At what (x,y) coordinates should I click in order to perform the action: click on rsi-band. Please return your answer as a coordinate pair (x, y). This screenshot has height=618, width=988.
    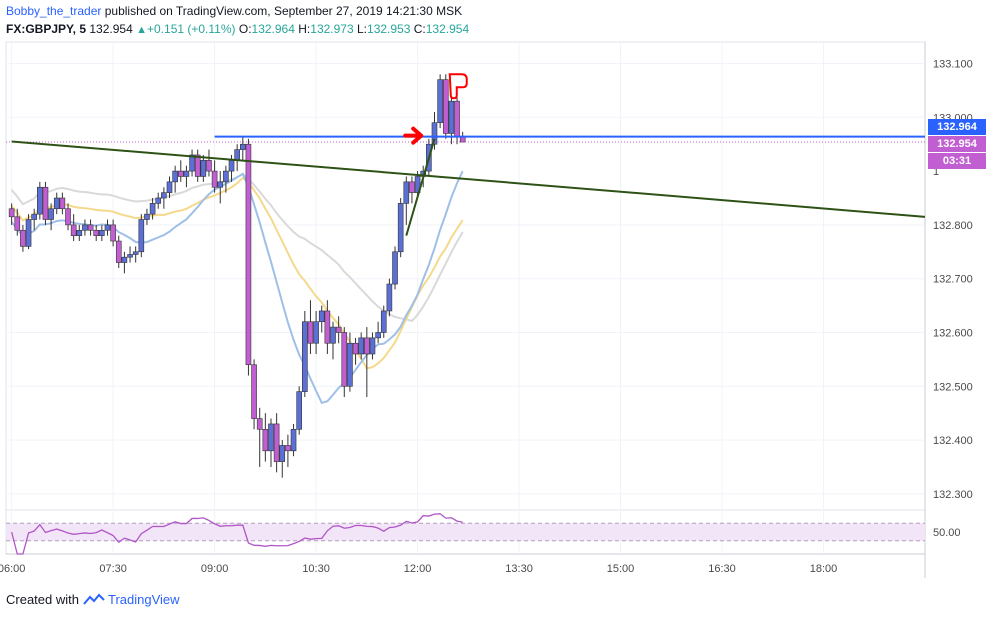
    Looking at the image, I should click on (465, 532).